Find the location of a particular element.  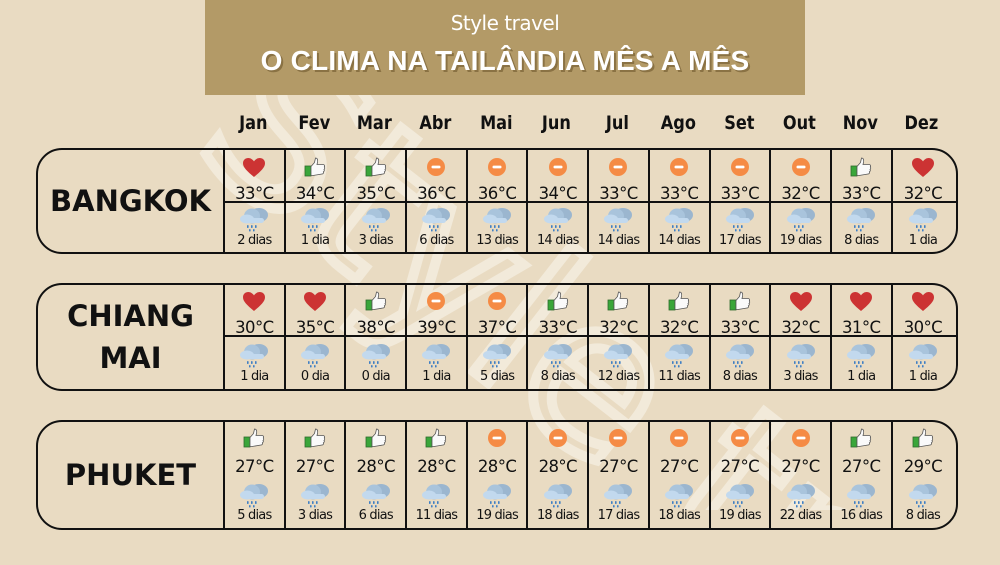

city-name-line: BANGKOK is located at coordinates (130, 201).